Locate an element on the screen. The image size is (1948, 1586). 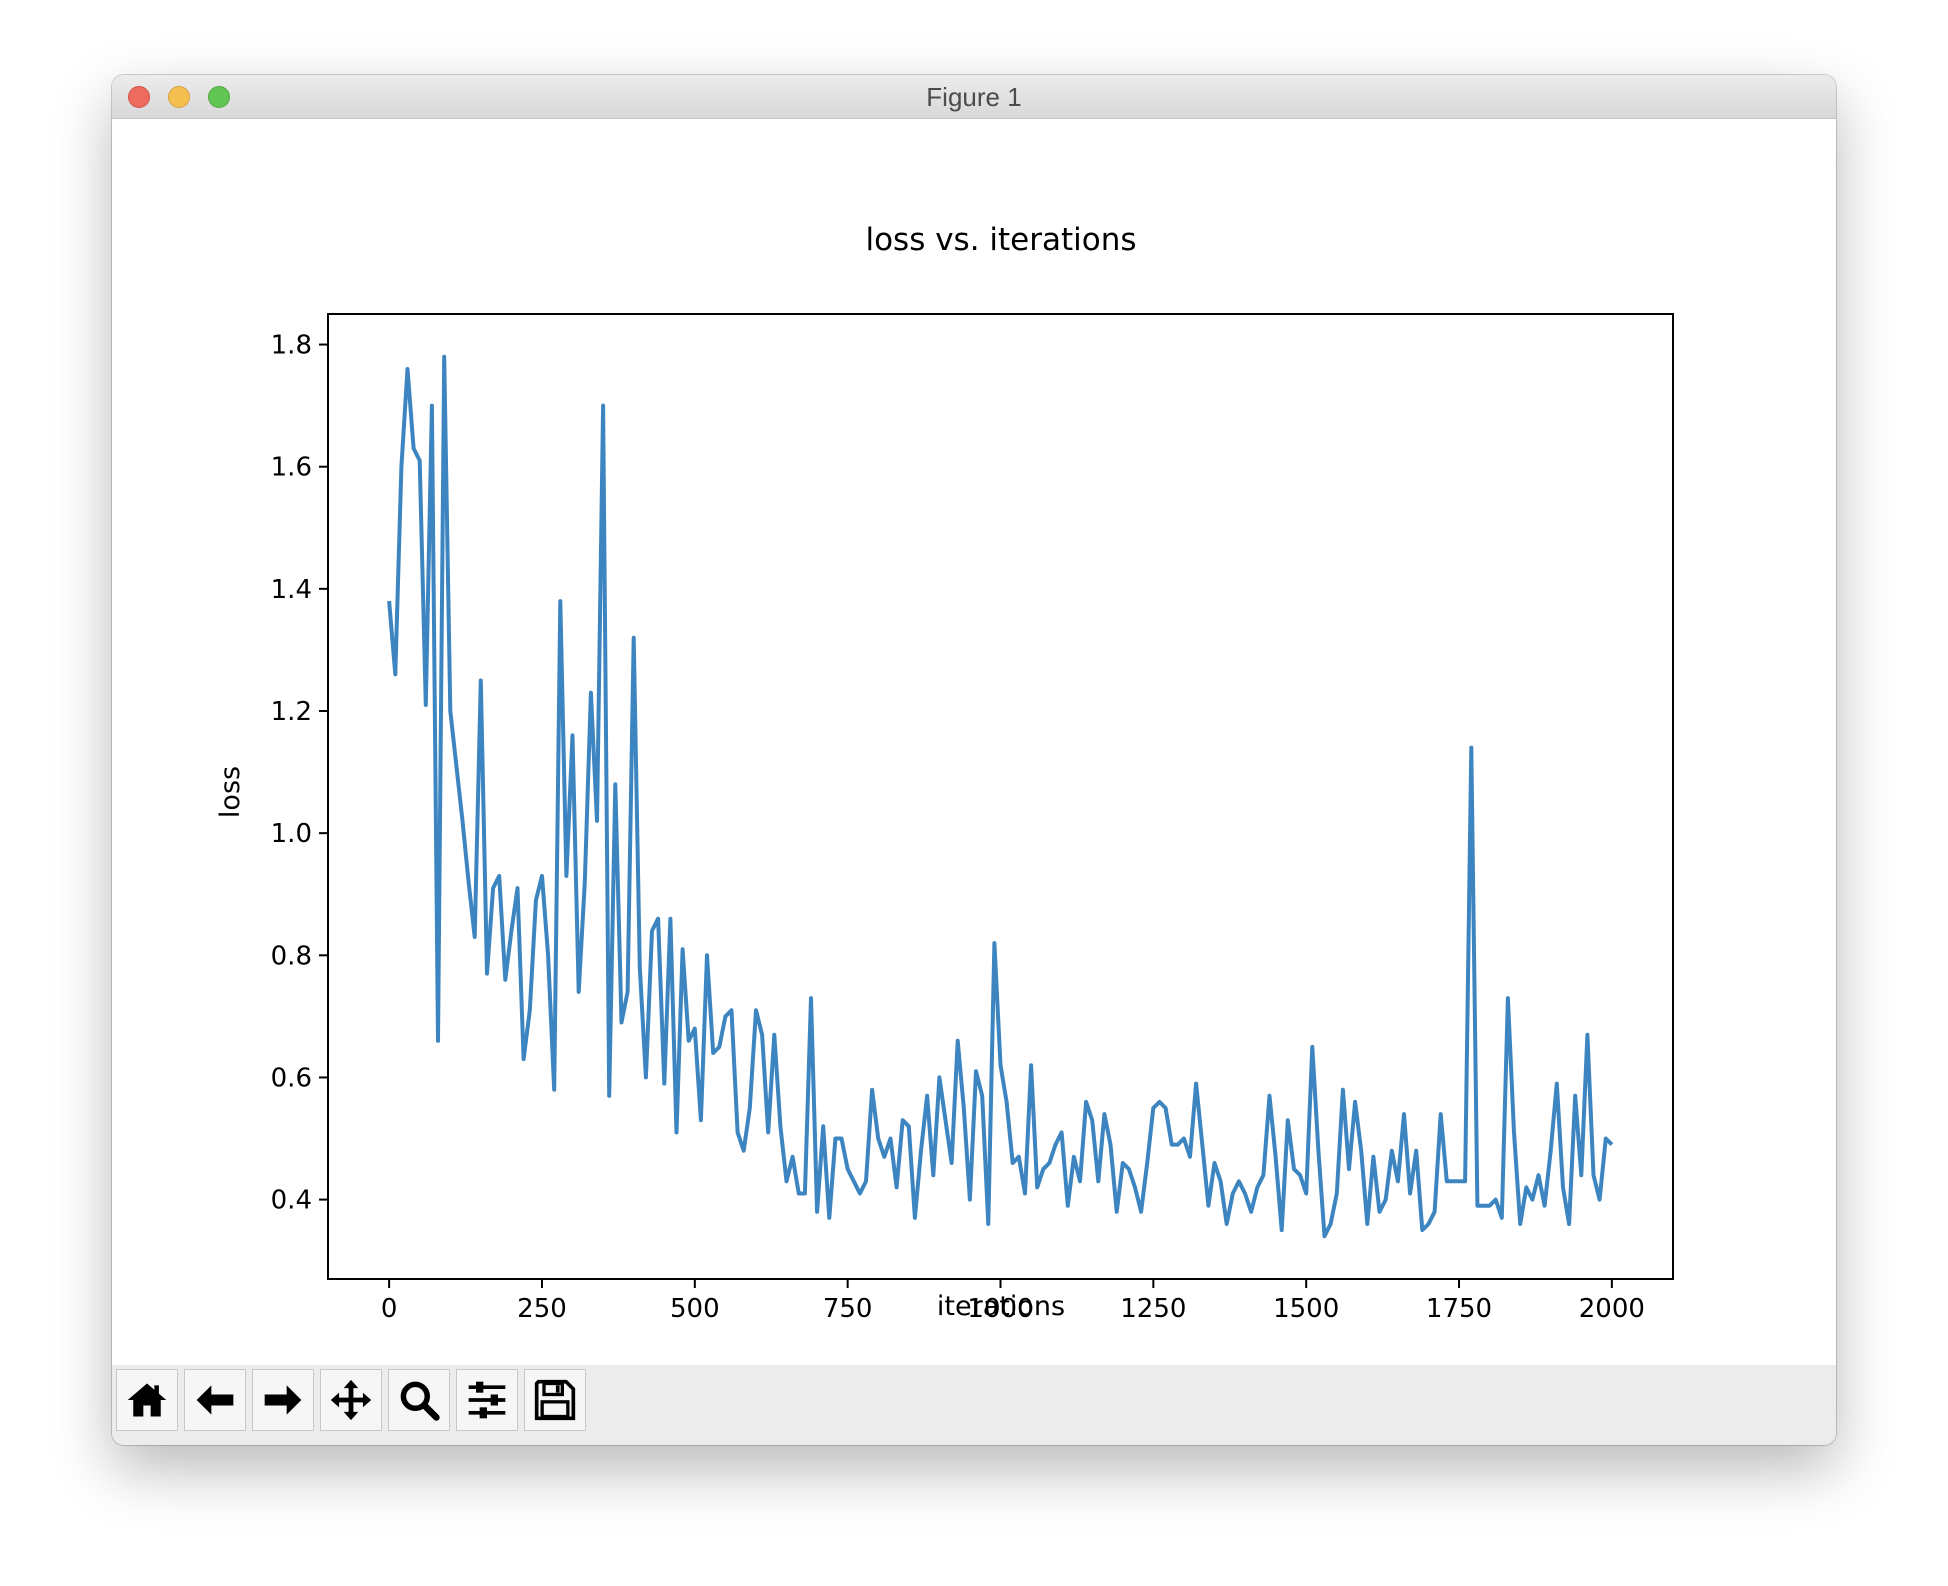
y-tick-label: 1.6 is located at coordinates (291, 468).